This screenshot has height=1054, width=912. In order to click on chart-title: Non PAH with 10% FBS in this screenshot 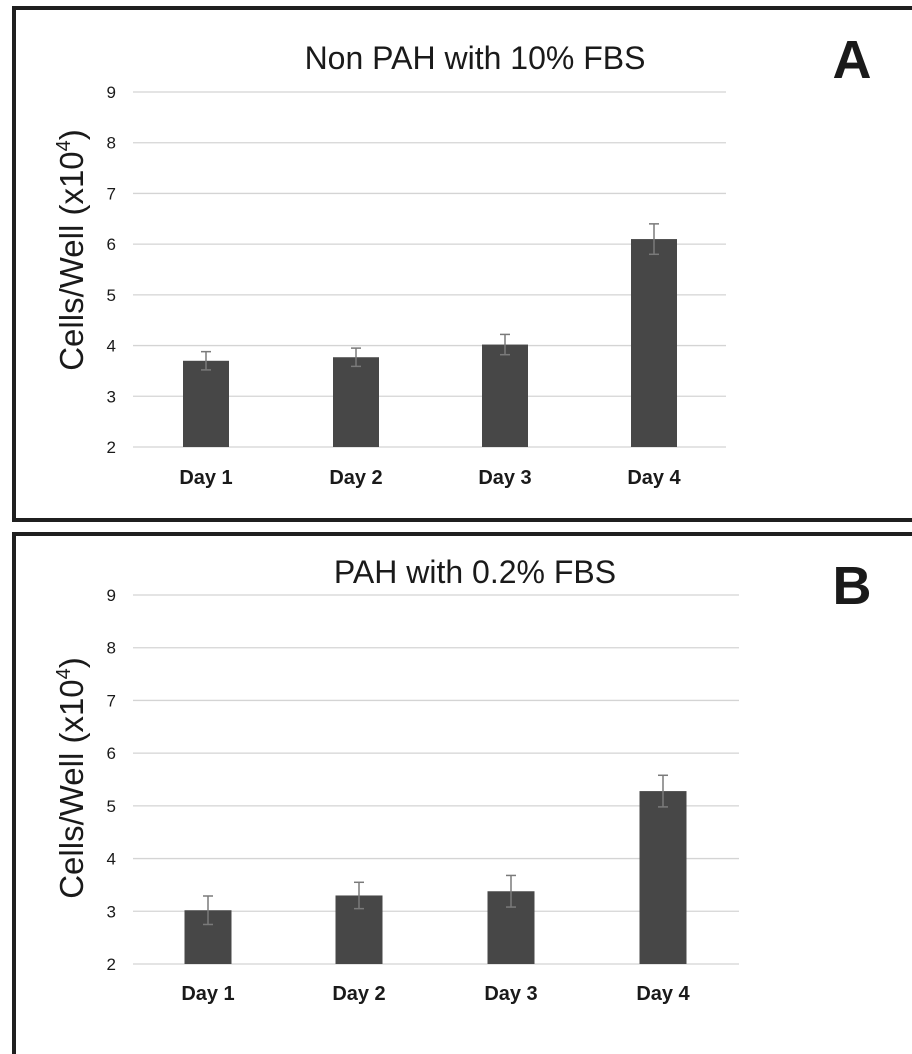, I will do `click(475, 58)`.